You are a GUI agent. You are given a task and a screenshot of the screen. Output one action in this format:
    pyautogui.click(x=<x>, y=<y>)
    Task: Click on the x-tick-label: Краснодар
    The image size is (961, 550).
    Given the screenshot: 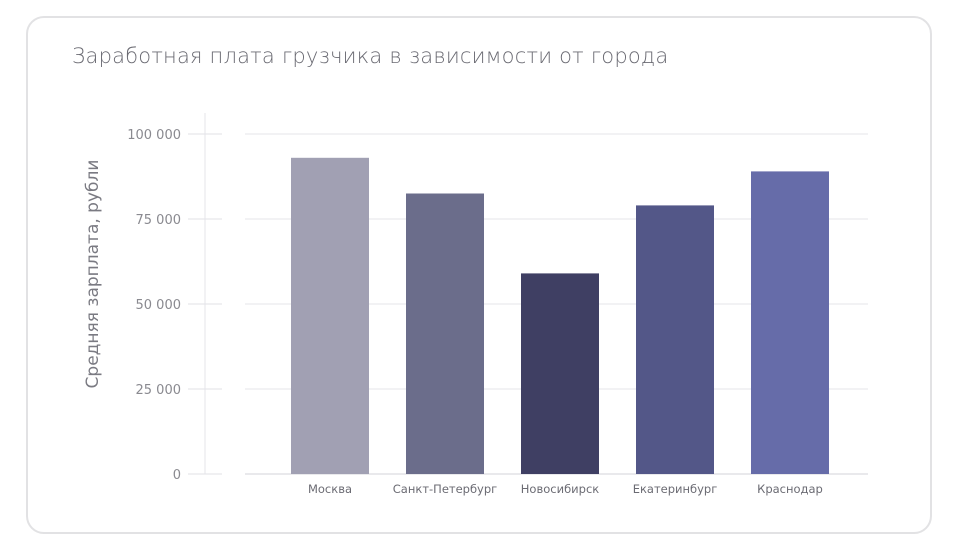 What is the action you would take?
    pyautogui.click(x=790, y=489)
    